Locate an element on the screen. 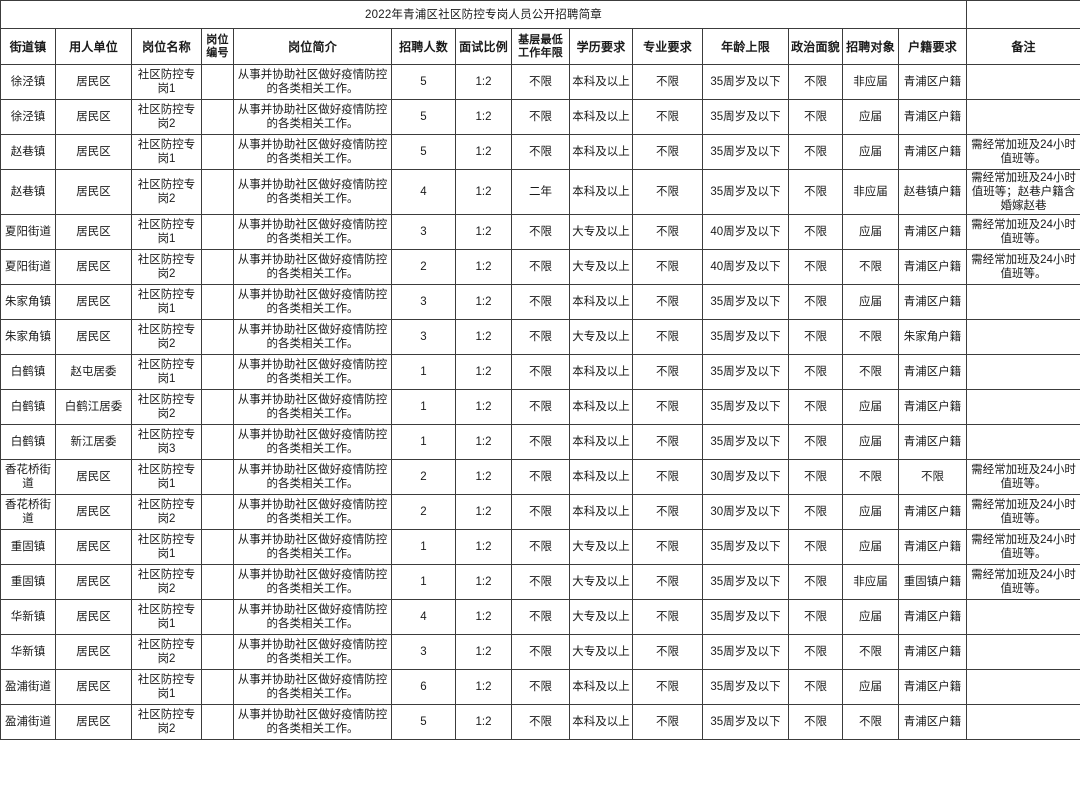  column-header-target: 招聘对象 is located at coordinates (870, 46).